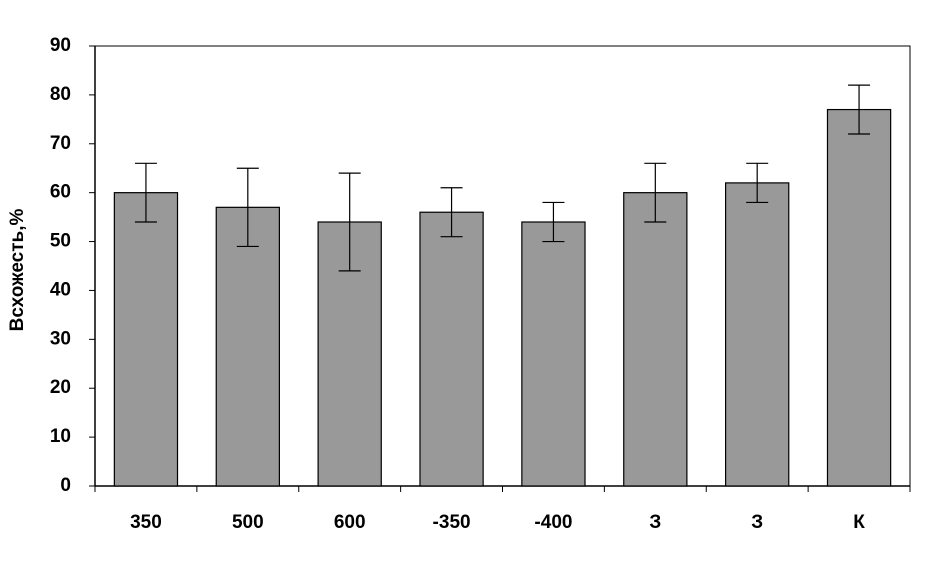 Image resolution: width=939 pixels, height=583 pixels. Describe the element at coordinates (60, 94) in the screenshot. I see `y-tick-label: 80` at that location.